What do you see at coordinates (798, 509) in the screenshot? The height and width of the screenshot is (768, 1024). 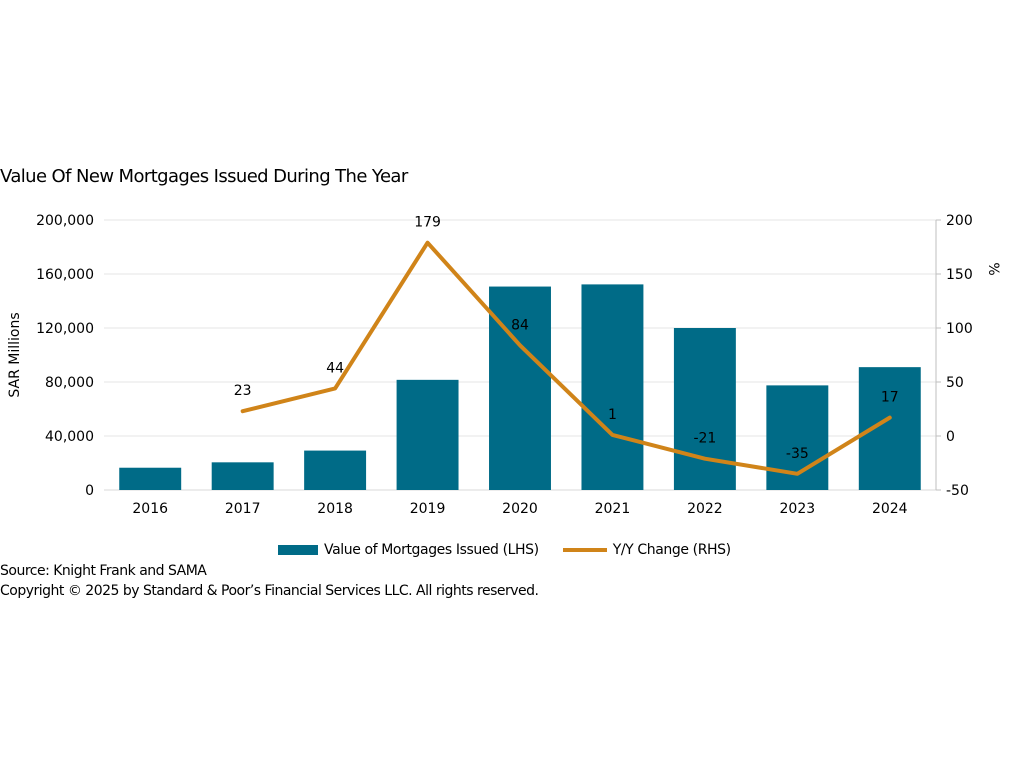 I see `x-tick-label: 2023` at bounding box center [798, 509].